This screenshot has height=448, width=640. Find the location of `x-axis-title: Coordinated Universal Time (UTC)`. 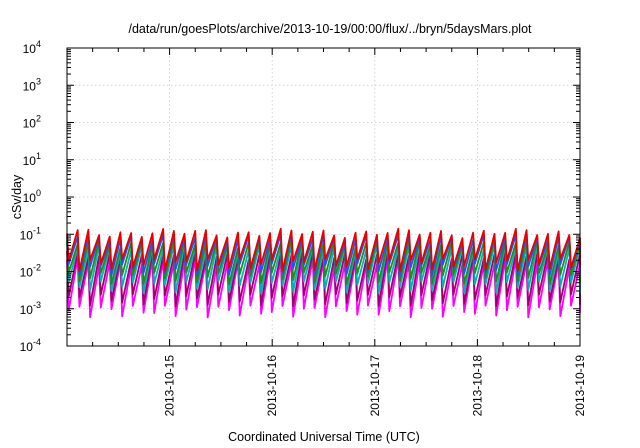

x-axis-title: Coordinated Universal Time (UTC) is located at coordinates (324, 437).